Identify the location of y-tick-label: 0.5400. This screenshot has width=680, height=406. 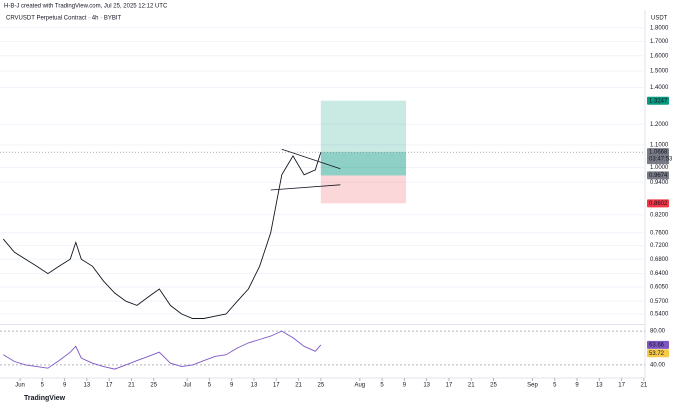
(659, 315).